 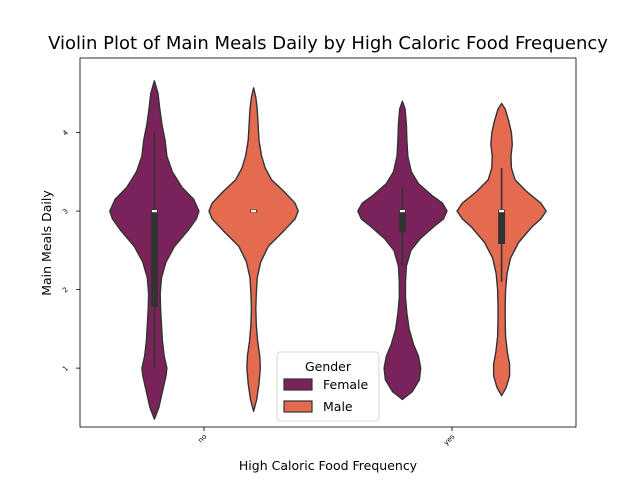 What do you see at coordinates (65, 132) in the screenshot?
I see `y-tick-label: 4` at bounding box center [65, 132].